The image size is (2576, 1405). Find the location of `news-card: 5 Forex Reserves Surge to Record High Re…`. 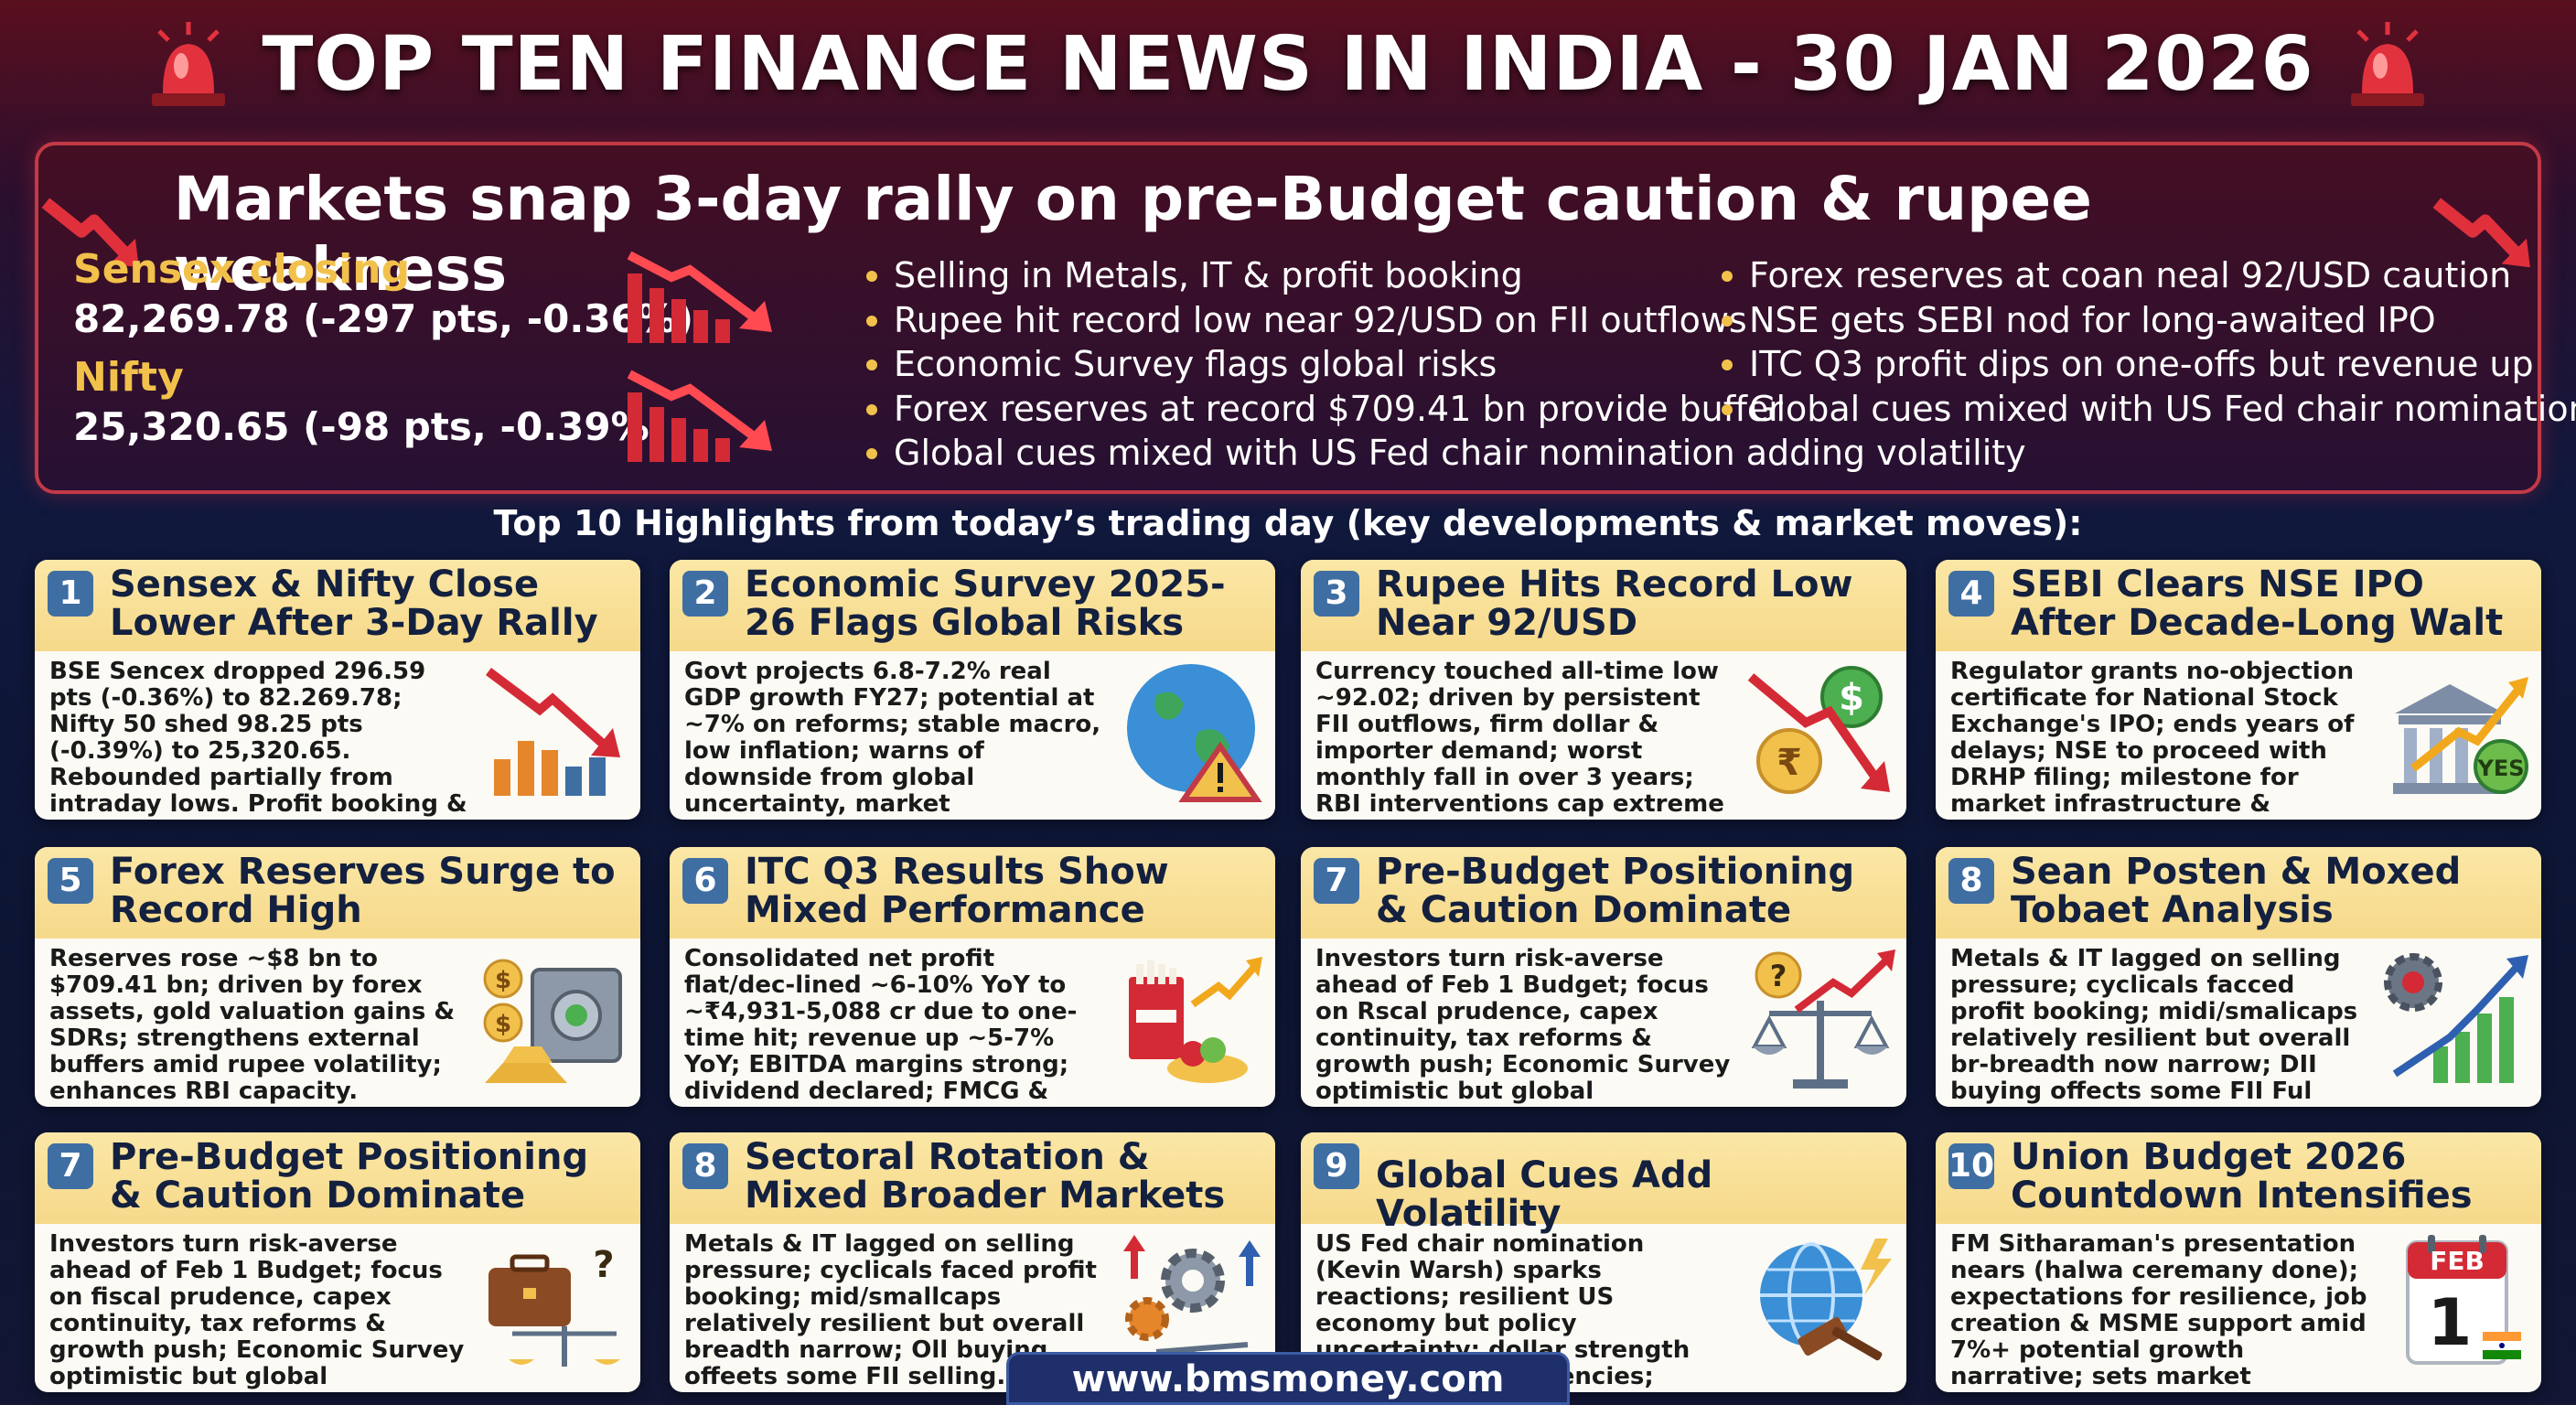

news-card: 5 Forex Reserves Surge to Record High Re… is located at coordinates (338, 977).